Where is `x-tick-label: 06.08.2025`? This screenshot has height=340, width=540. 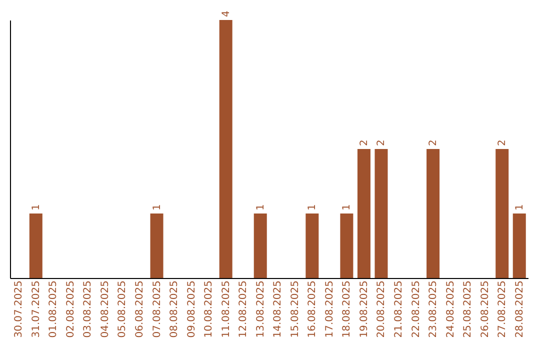 x-tick-label: 06.08.2025 is located at coordinates (140, 309).